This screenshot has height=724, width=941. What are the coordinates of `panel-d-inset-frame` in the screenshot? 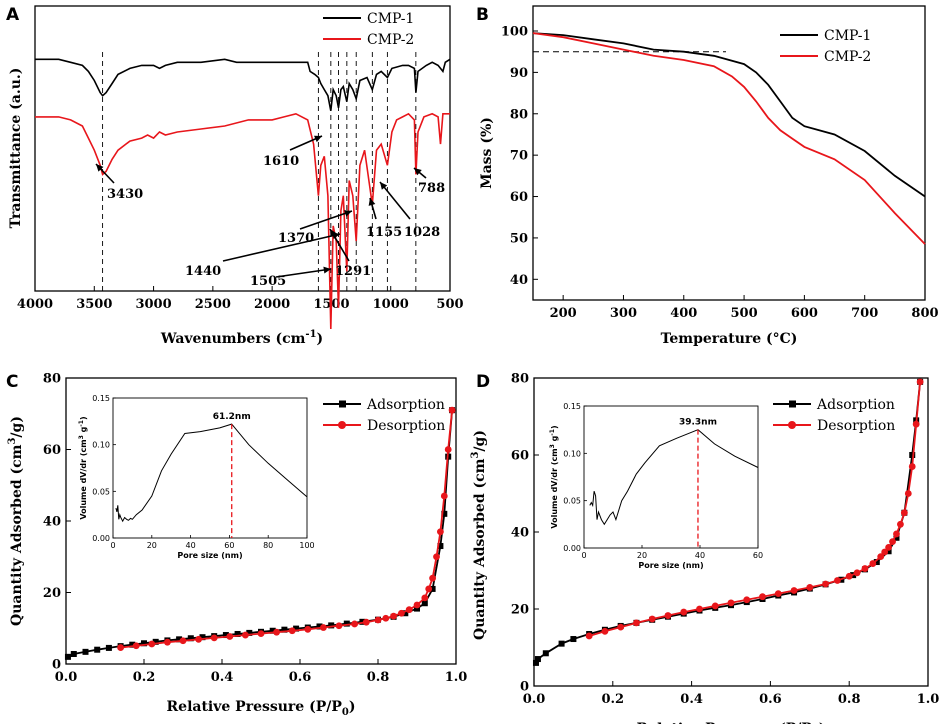 It's located at (671, 477).